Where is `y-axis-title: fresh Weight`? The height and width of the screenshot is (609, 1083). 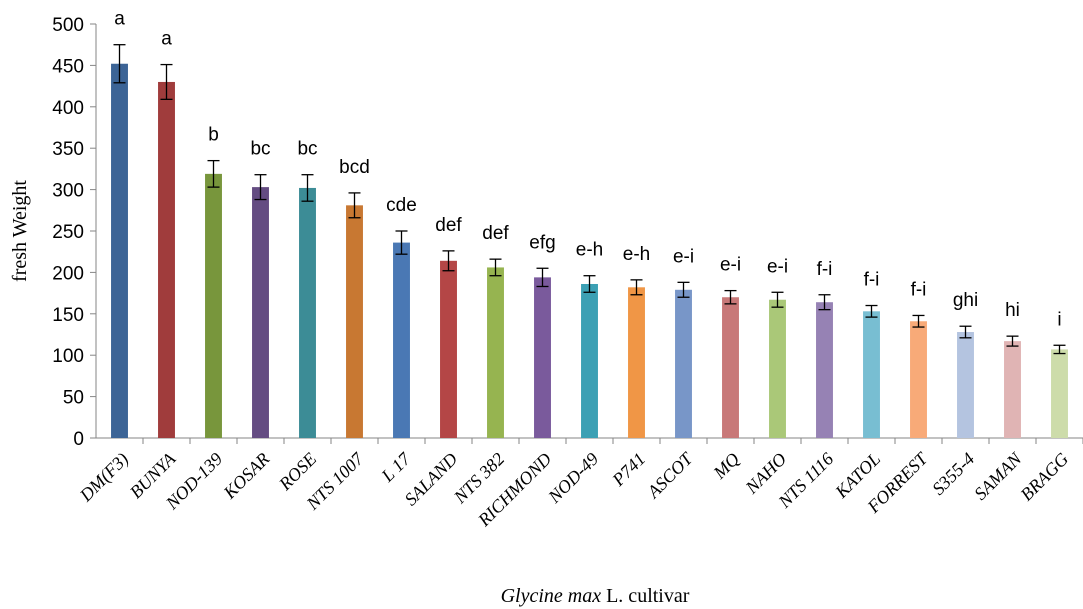 y-axis-title: fresh Weight is located at coordinates (20, 231).